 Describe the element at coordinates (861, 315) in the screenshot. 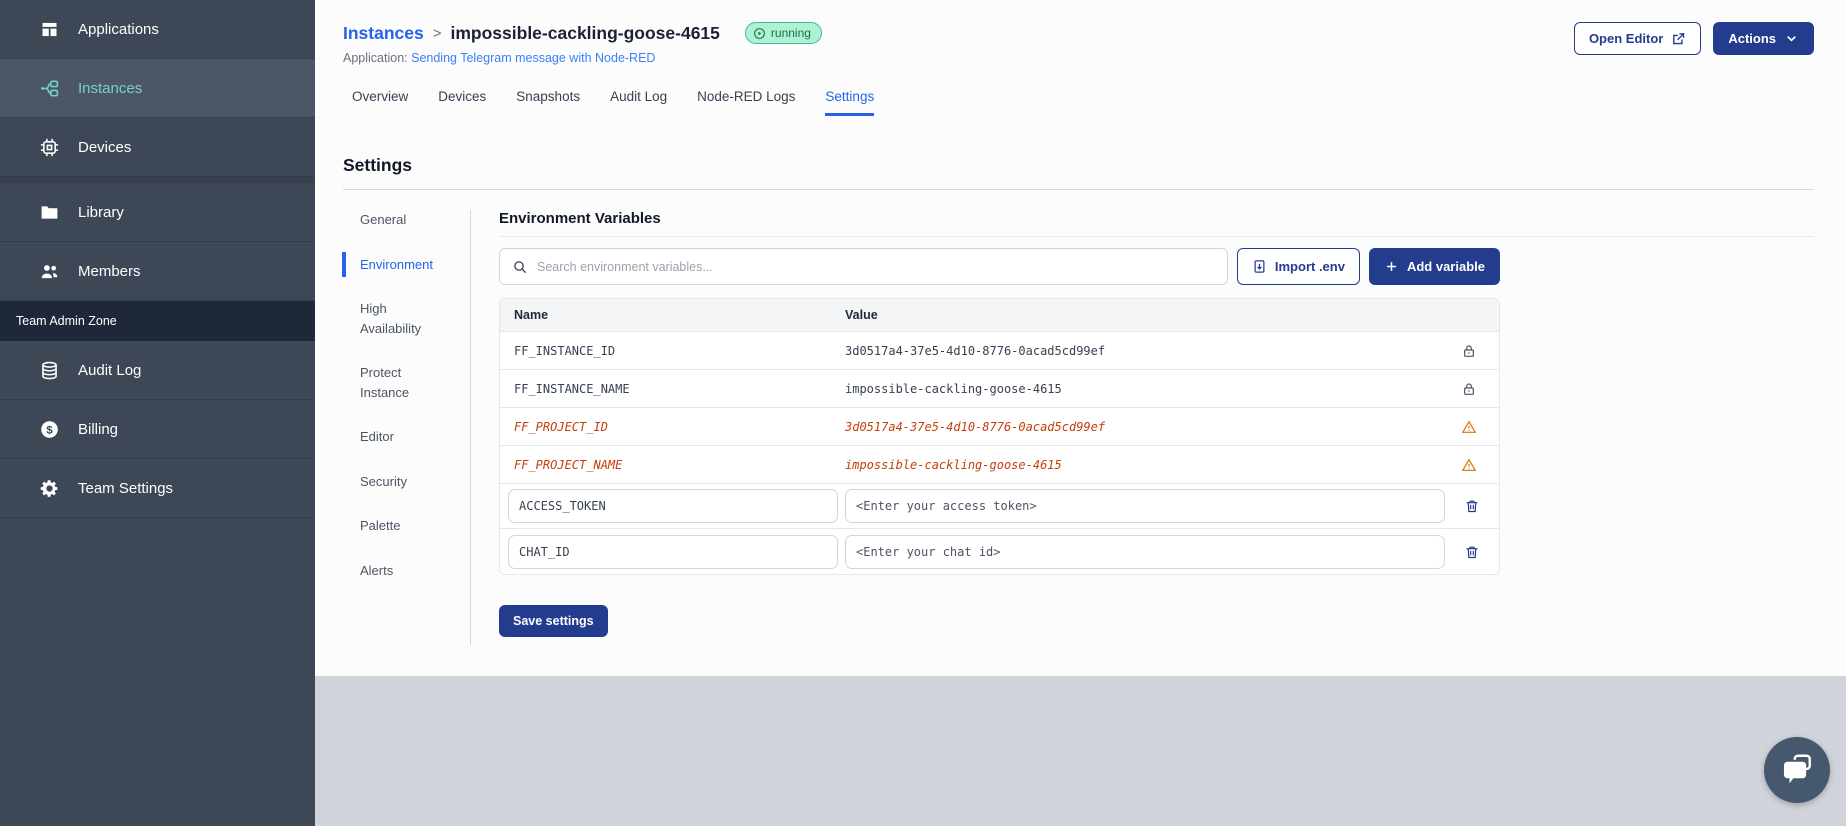

I see `column-header-value: Value` at that location.